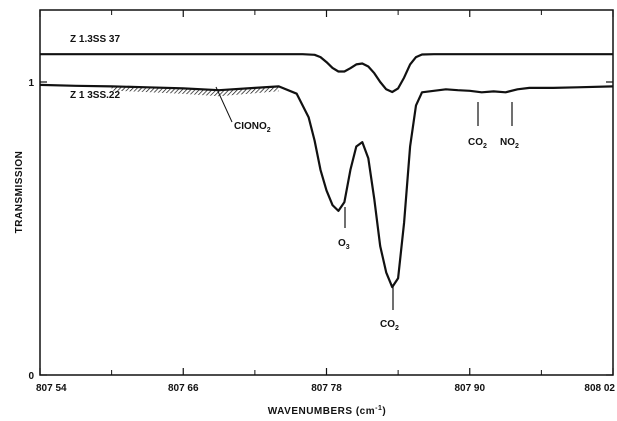 This screenshot has width=617, height=421. What do you see at coordinates (310, 411) in the screenshot?
I see `x-axis-title-main: WAVENUMBERS` at bounding box center [310, 411].